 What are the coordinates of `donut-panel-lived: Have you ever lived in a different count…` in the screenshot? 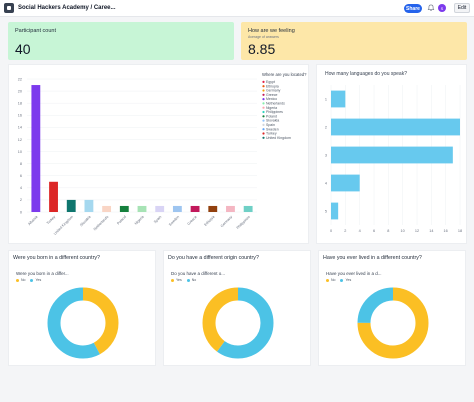 It's located at (392, 308).